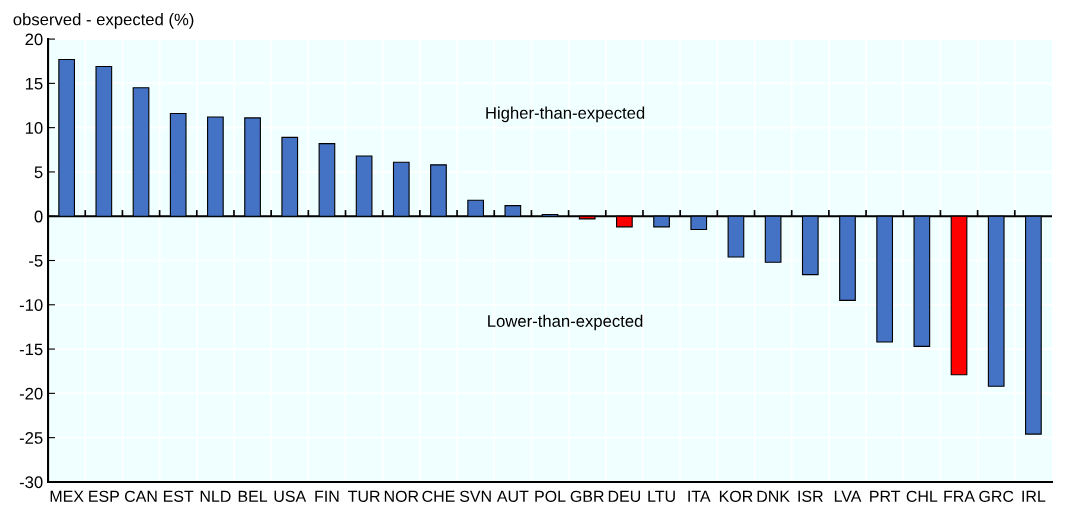  I want to click on x-tick-label: SVN, so click(475, 496).